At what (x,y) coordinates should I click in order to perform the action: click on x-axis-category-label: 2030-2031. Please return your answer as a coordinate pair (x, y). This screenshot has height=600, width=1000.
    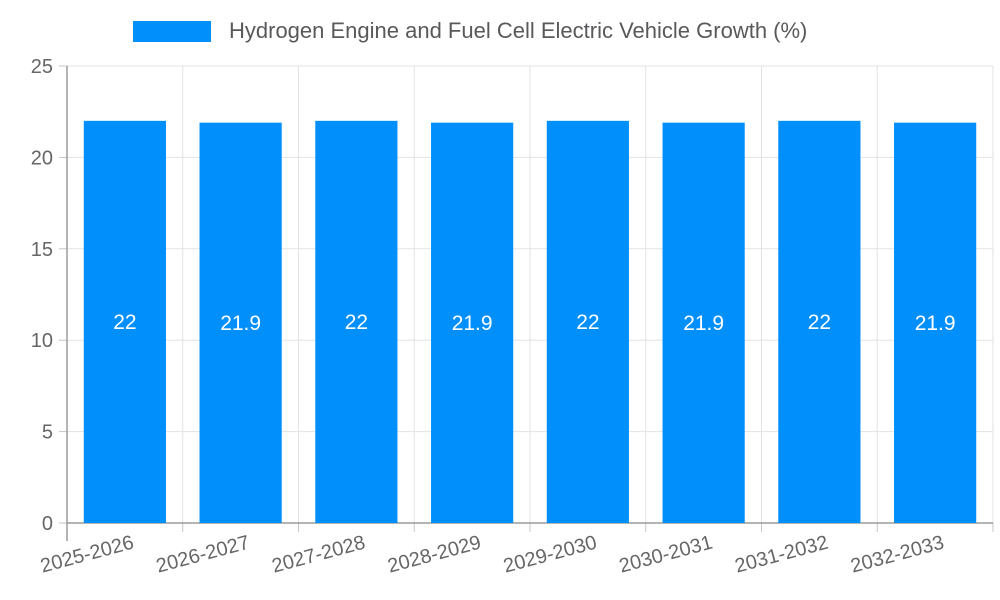
    Looking at the image, I should click on (666, 555).